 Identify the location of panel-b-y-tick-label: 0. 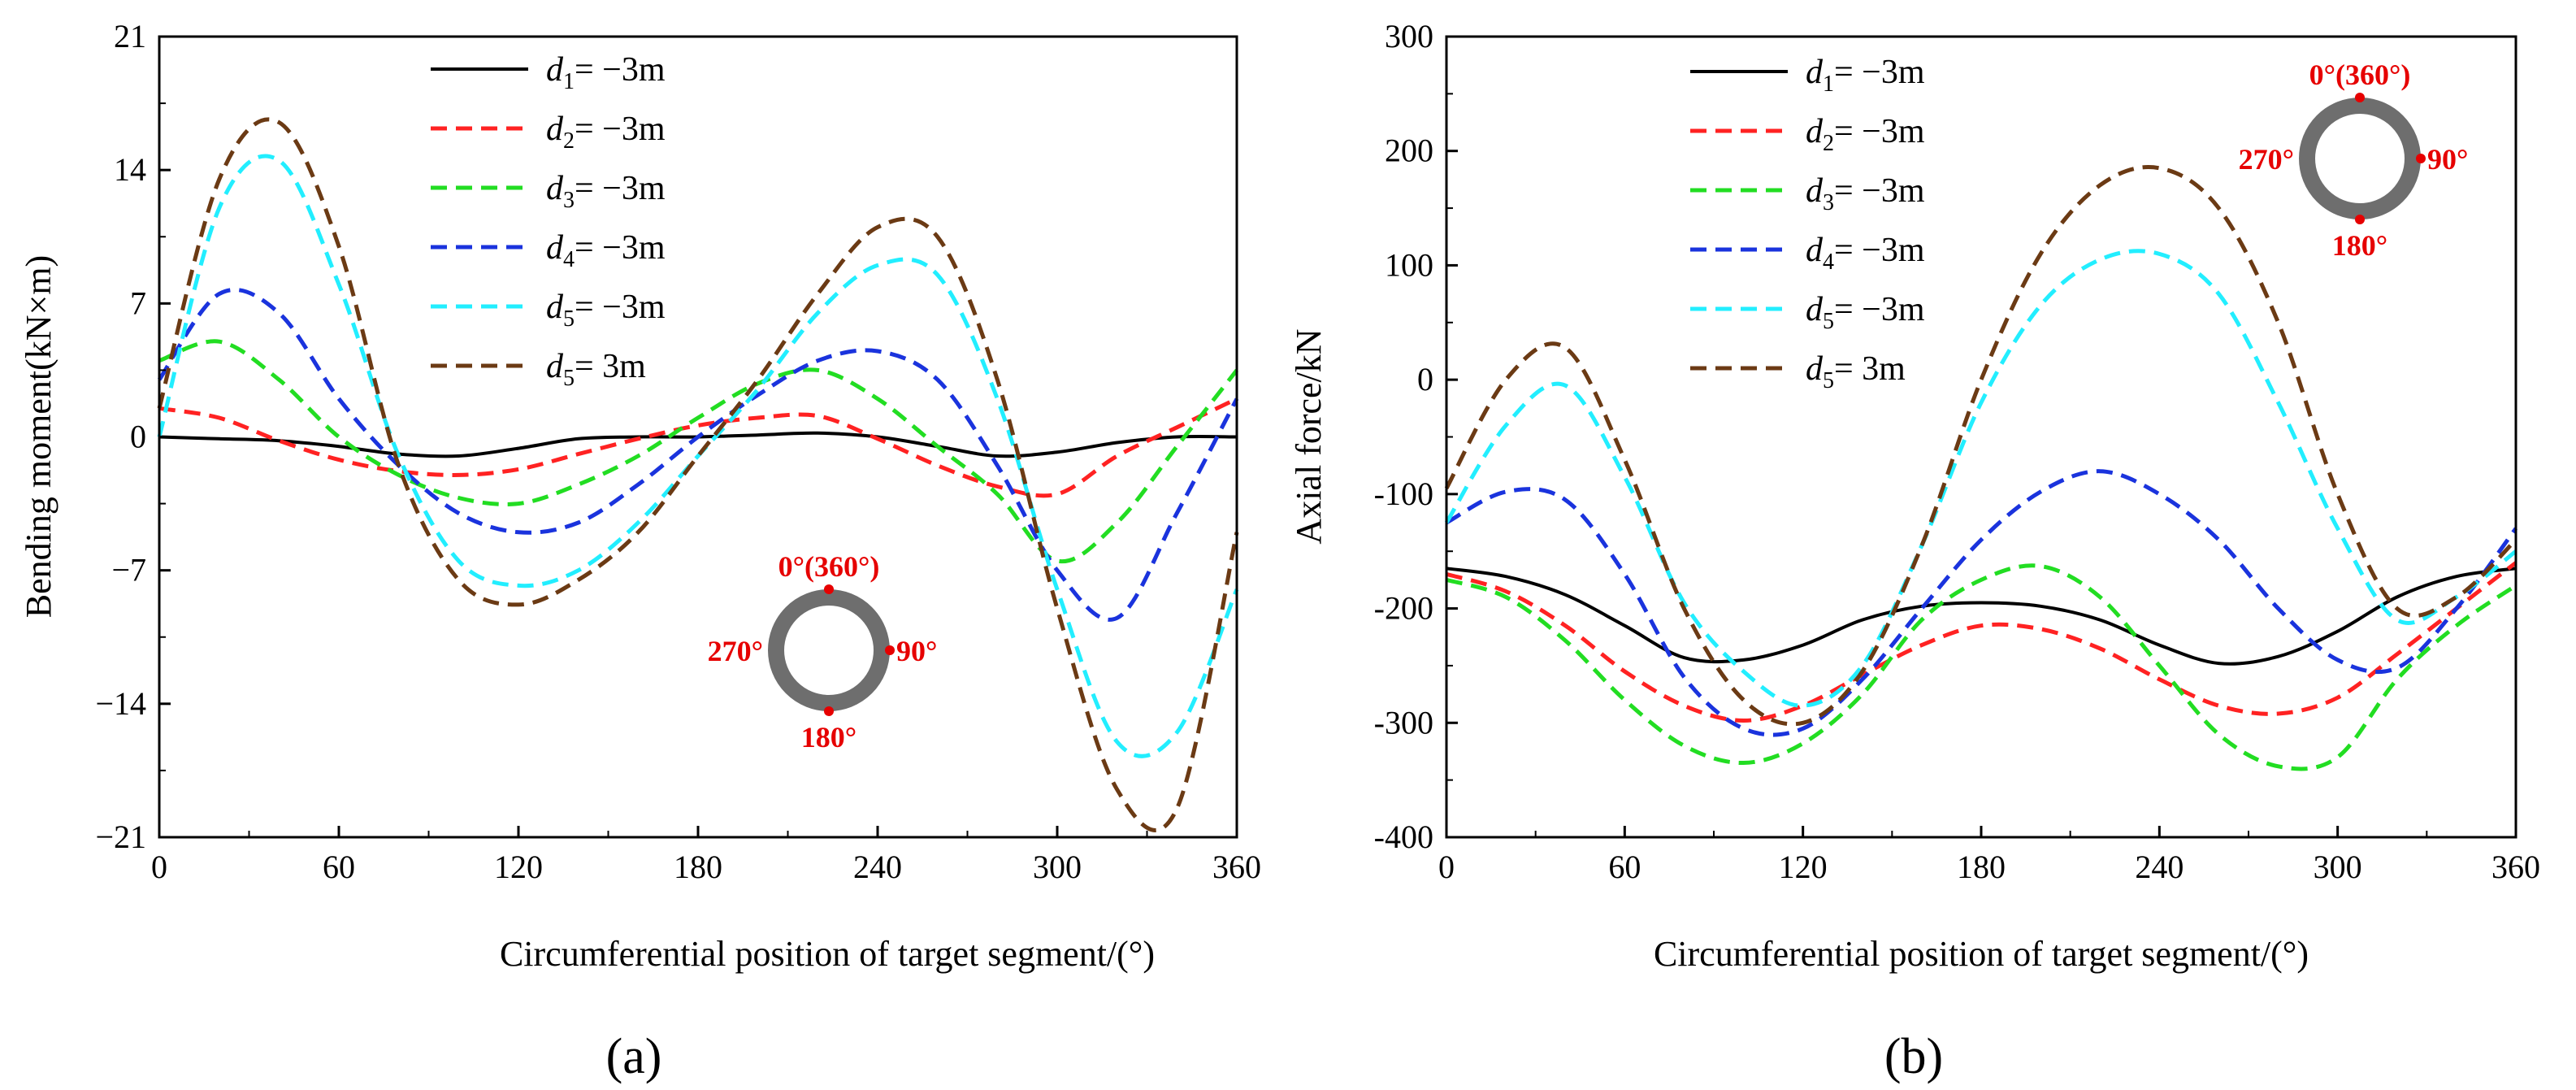
(1425, 379).